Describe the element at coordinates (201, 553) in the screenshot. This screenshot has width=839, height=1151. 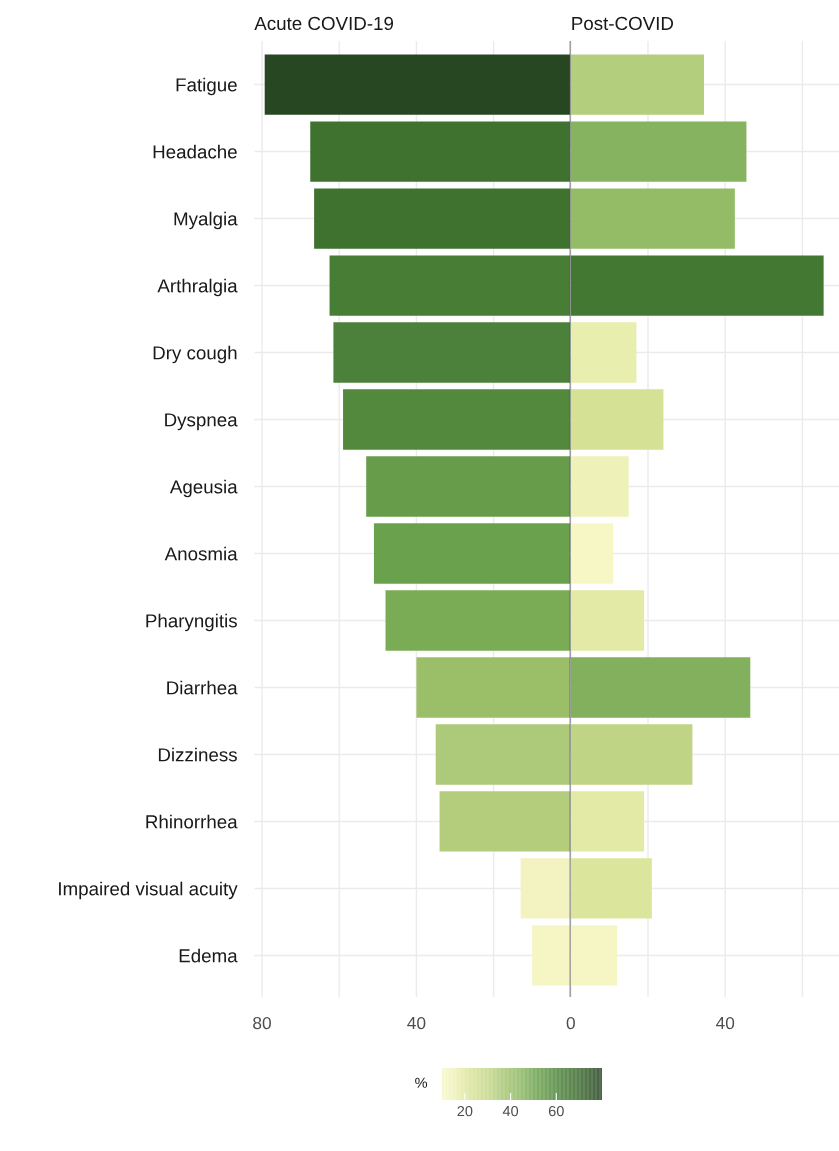
I see `y-tick-label: Anosmia` at that location.